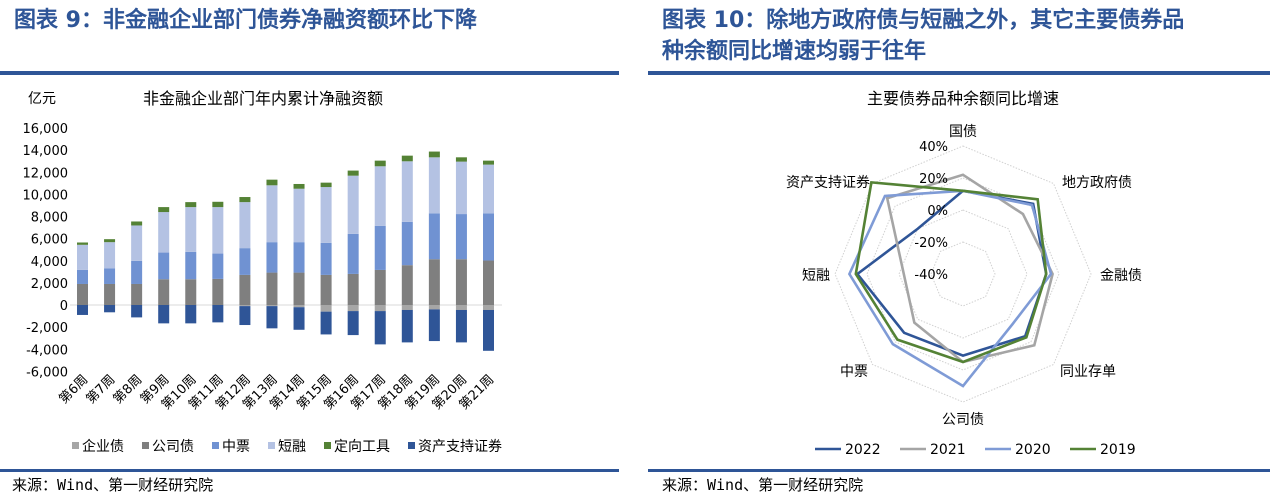 This screenshot has height=500, width=1270. Describe the element at coordinates (854, 372) in the screenshot. I see `radar-axis-label: 中票` at that location.